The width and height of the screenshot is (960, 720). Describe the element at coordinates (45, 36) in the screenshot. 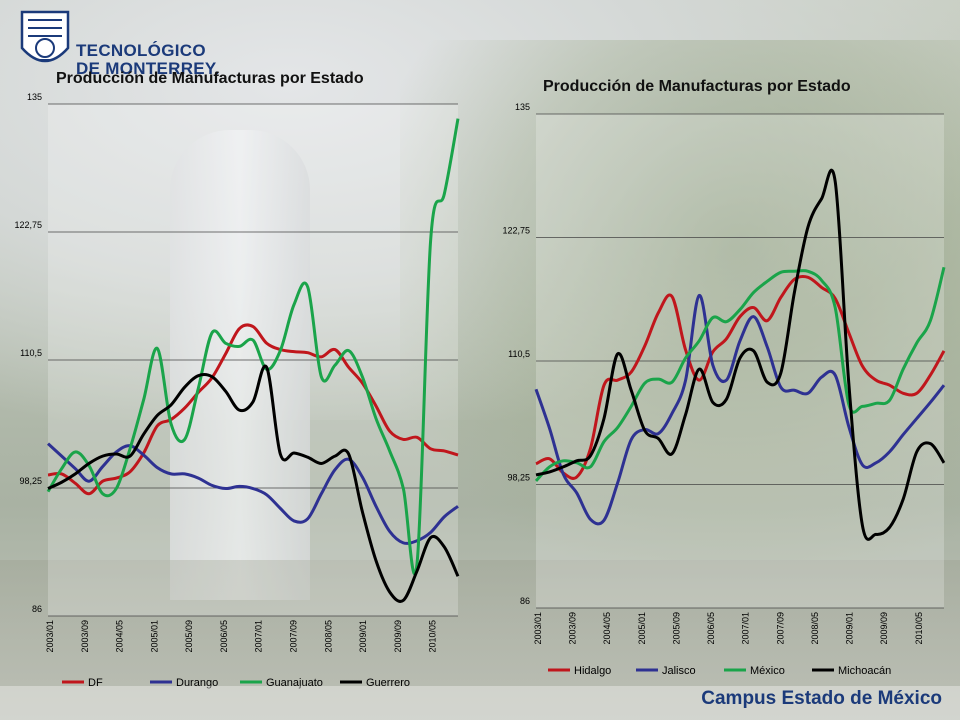

I see `seal-icon` at that location.